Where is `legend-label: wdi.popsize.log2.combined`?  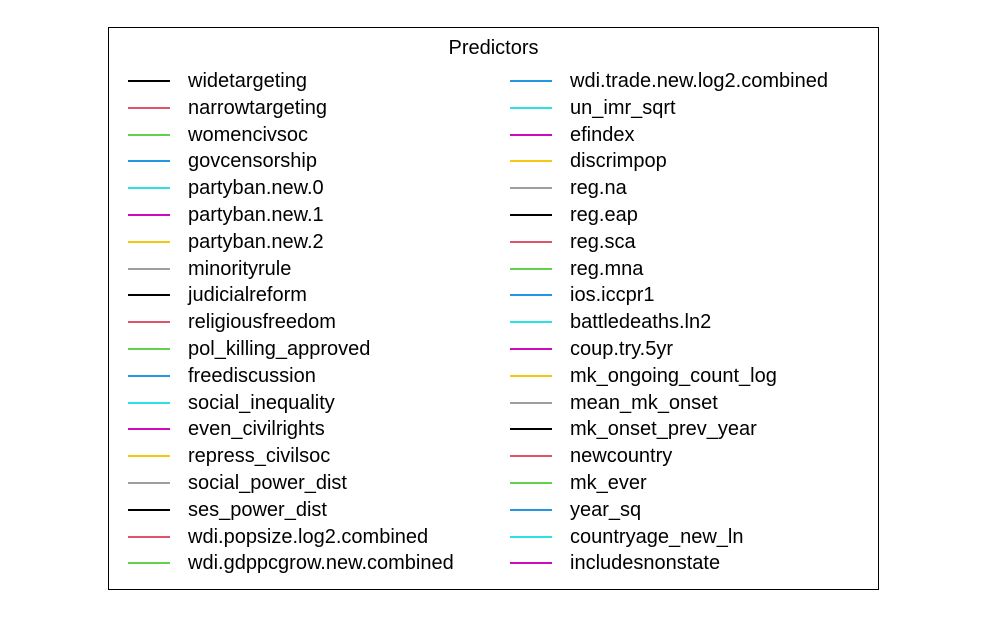
legend-label: wdi.popsize.log2.combined is located at coordinates (308, 536).